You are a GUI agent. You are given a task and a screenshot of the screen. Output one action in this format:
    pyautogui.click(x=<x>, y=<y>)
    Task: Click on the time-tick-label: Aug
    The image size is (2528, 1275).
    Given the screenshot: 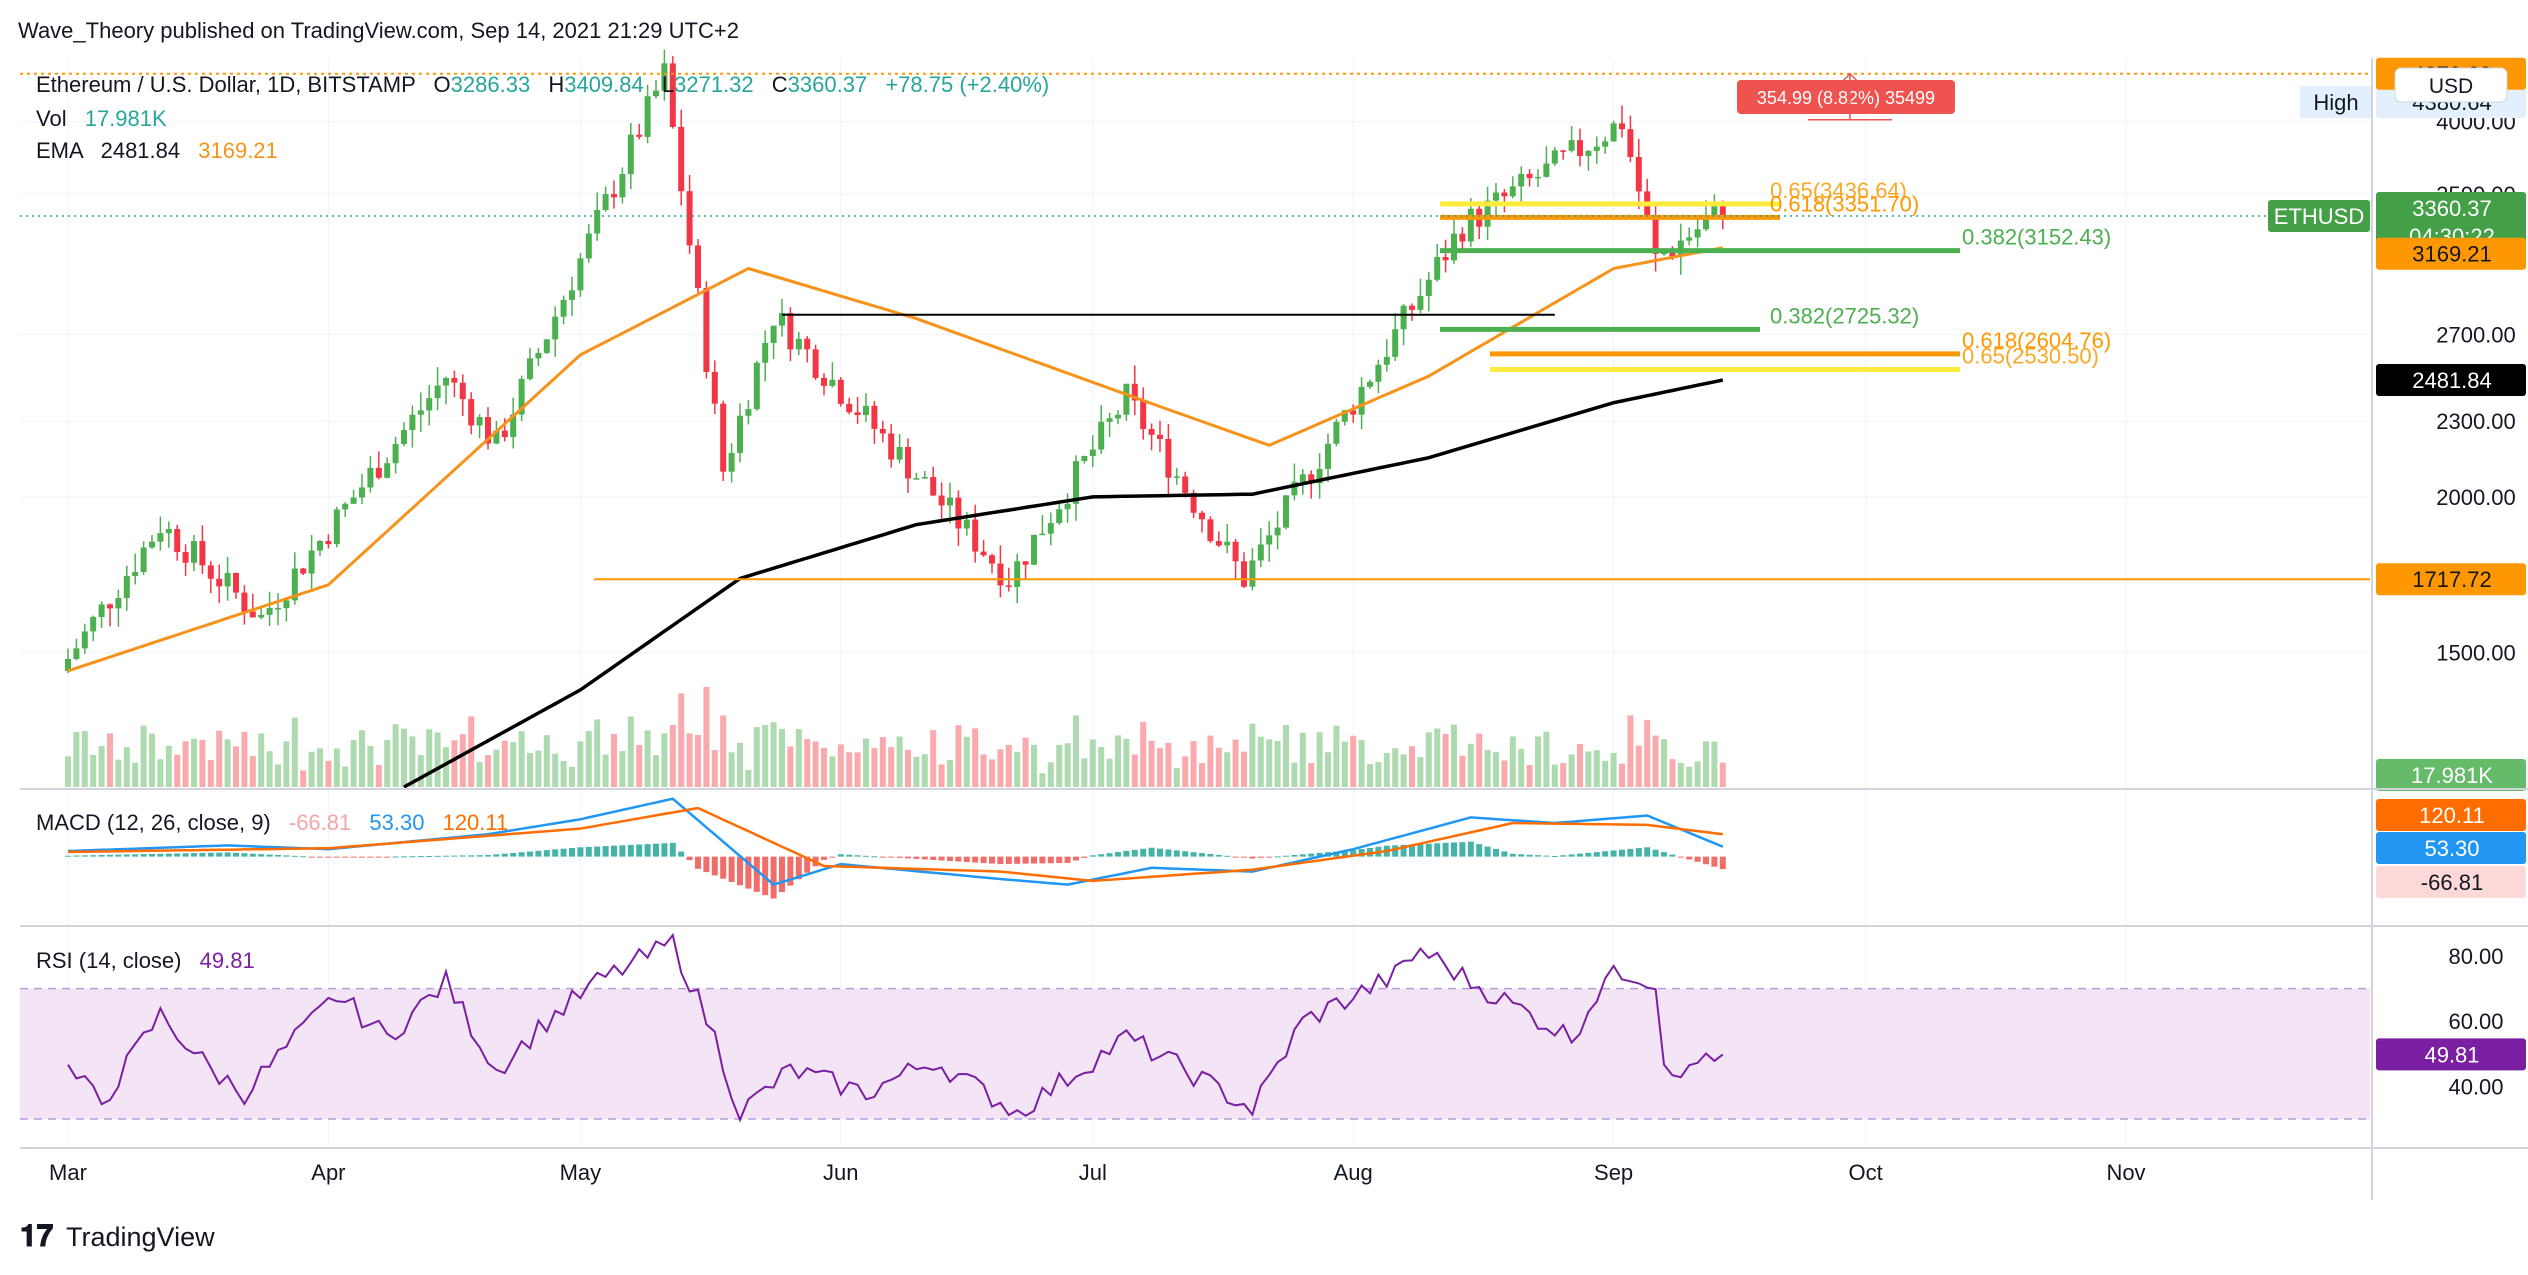 What is the action you would take?
    pyautogui.click(x=1353, y=1172)
    